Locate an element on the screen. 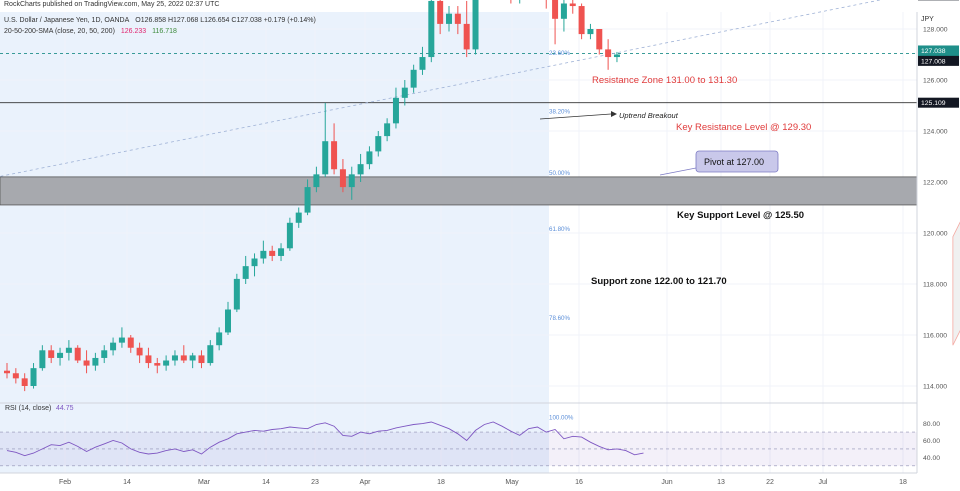  price-tick-label: 122.000 is located at coordinates (935, 183).